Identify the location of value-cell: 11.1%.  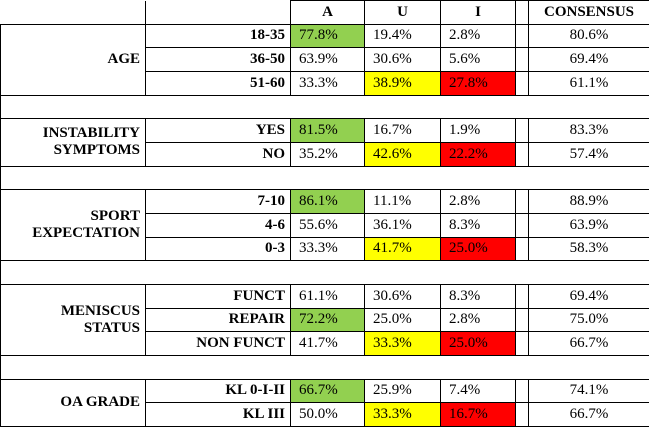
(402, 201).